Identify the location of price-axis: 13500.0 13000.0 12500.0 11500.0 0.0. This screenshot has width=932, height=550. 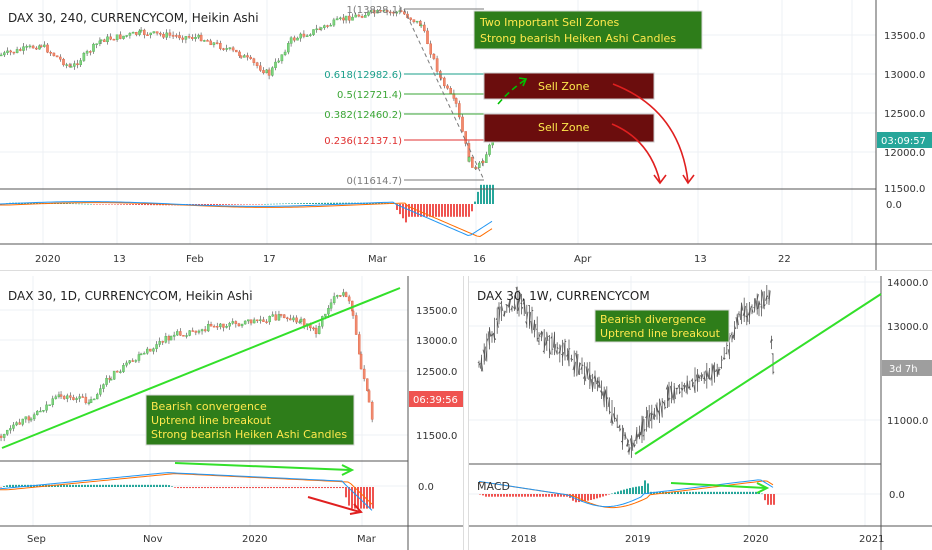
(436, 399).